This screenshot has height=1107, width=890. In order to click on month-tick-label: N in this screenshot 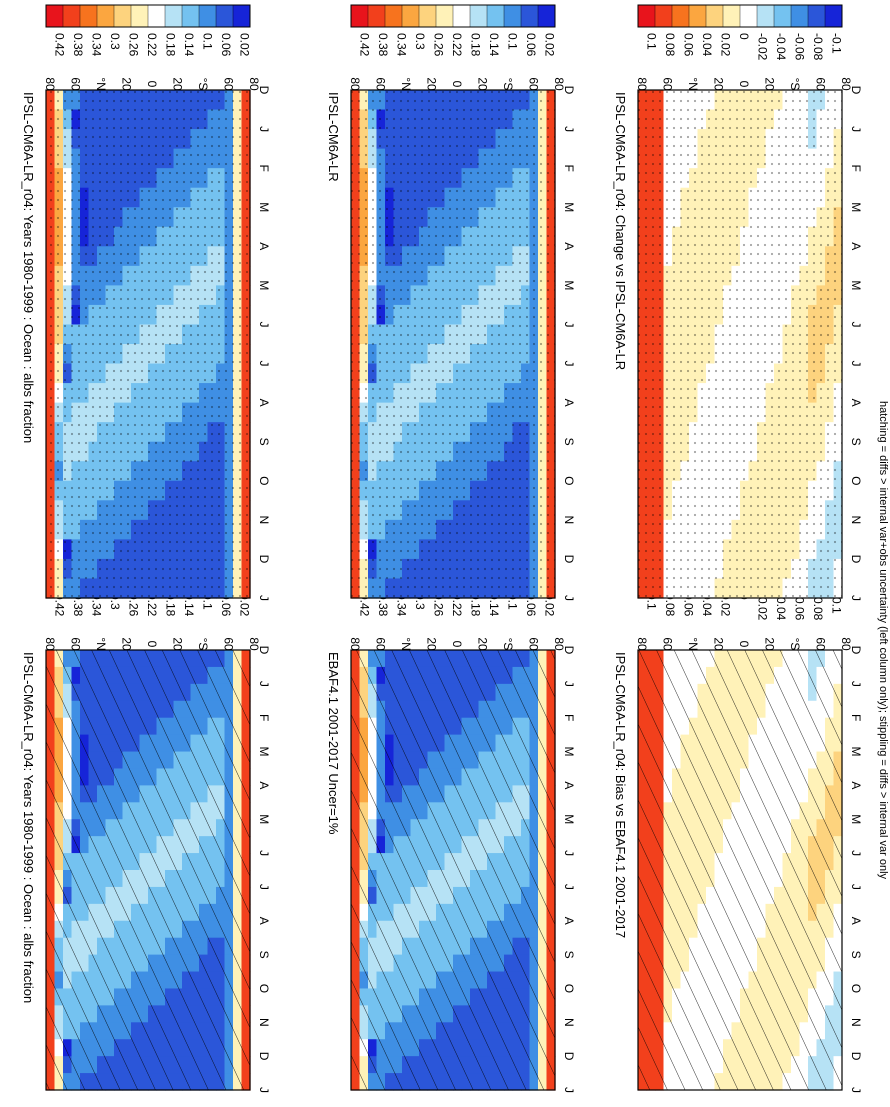, I will do `click(569, 520)`.